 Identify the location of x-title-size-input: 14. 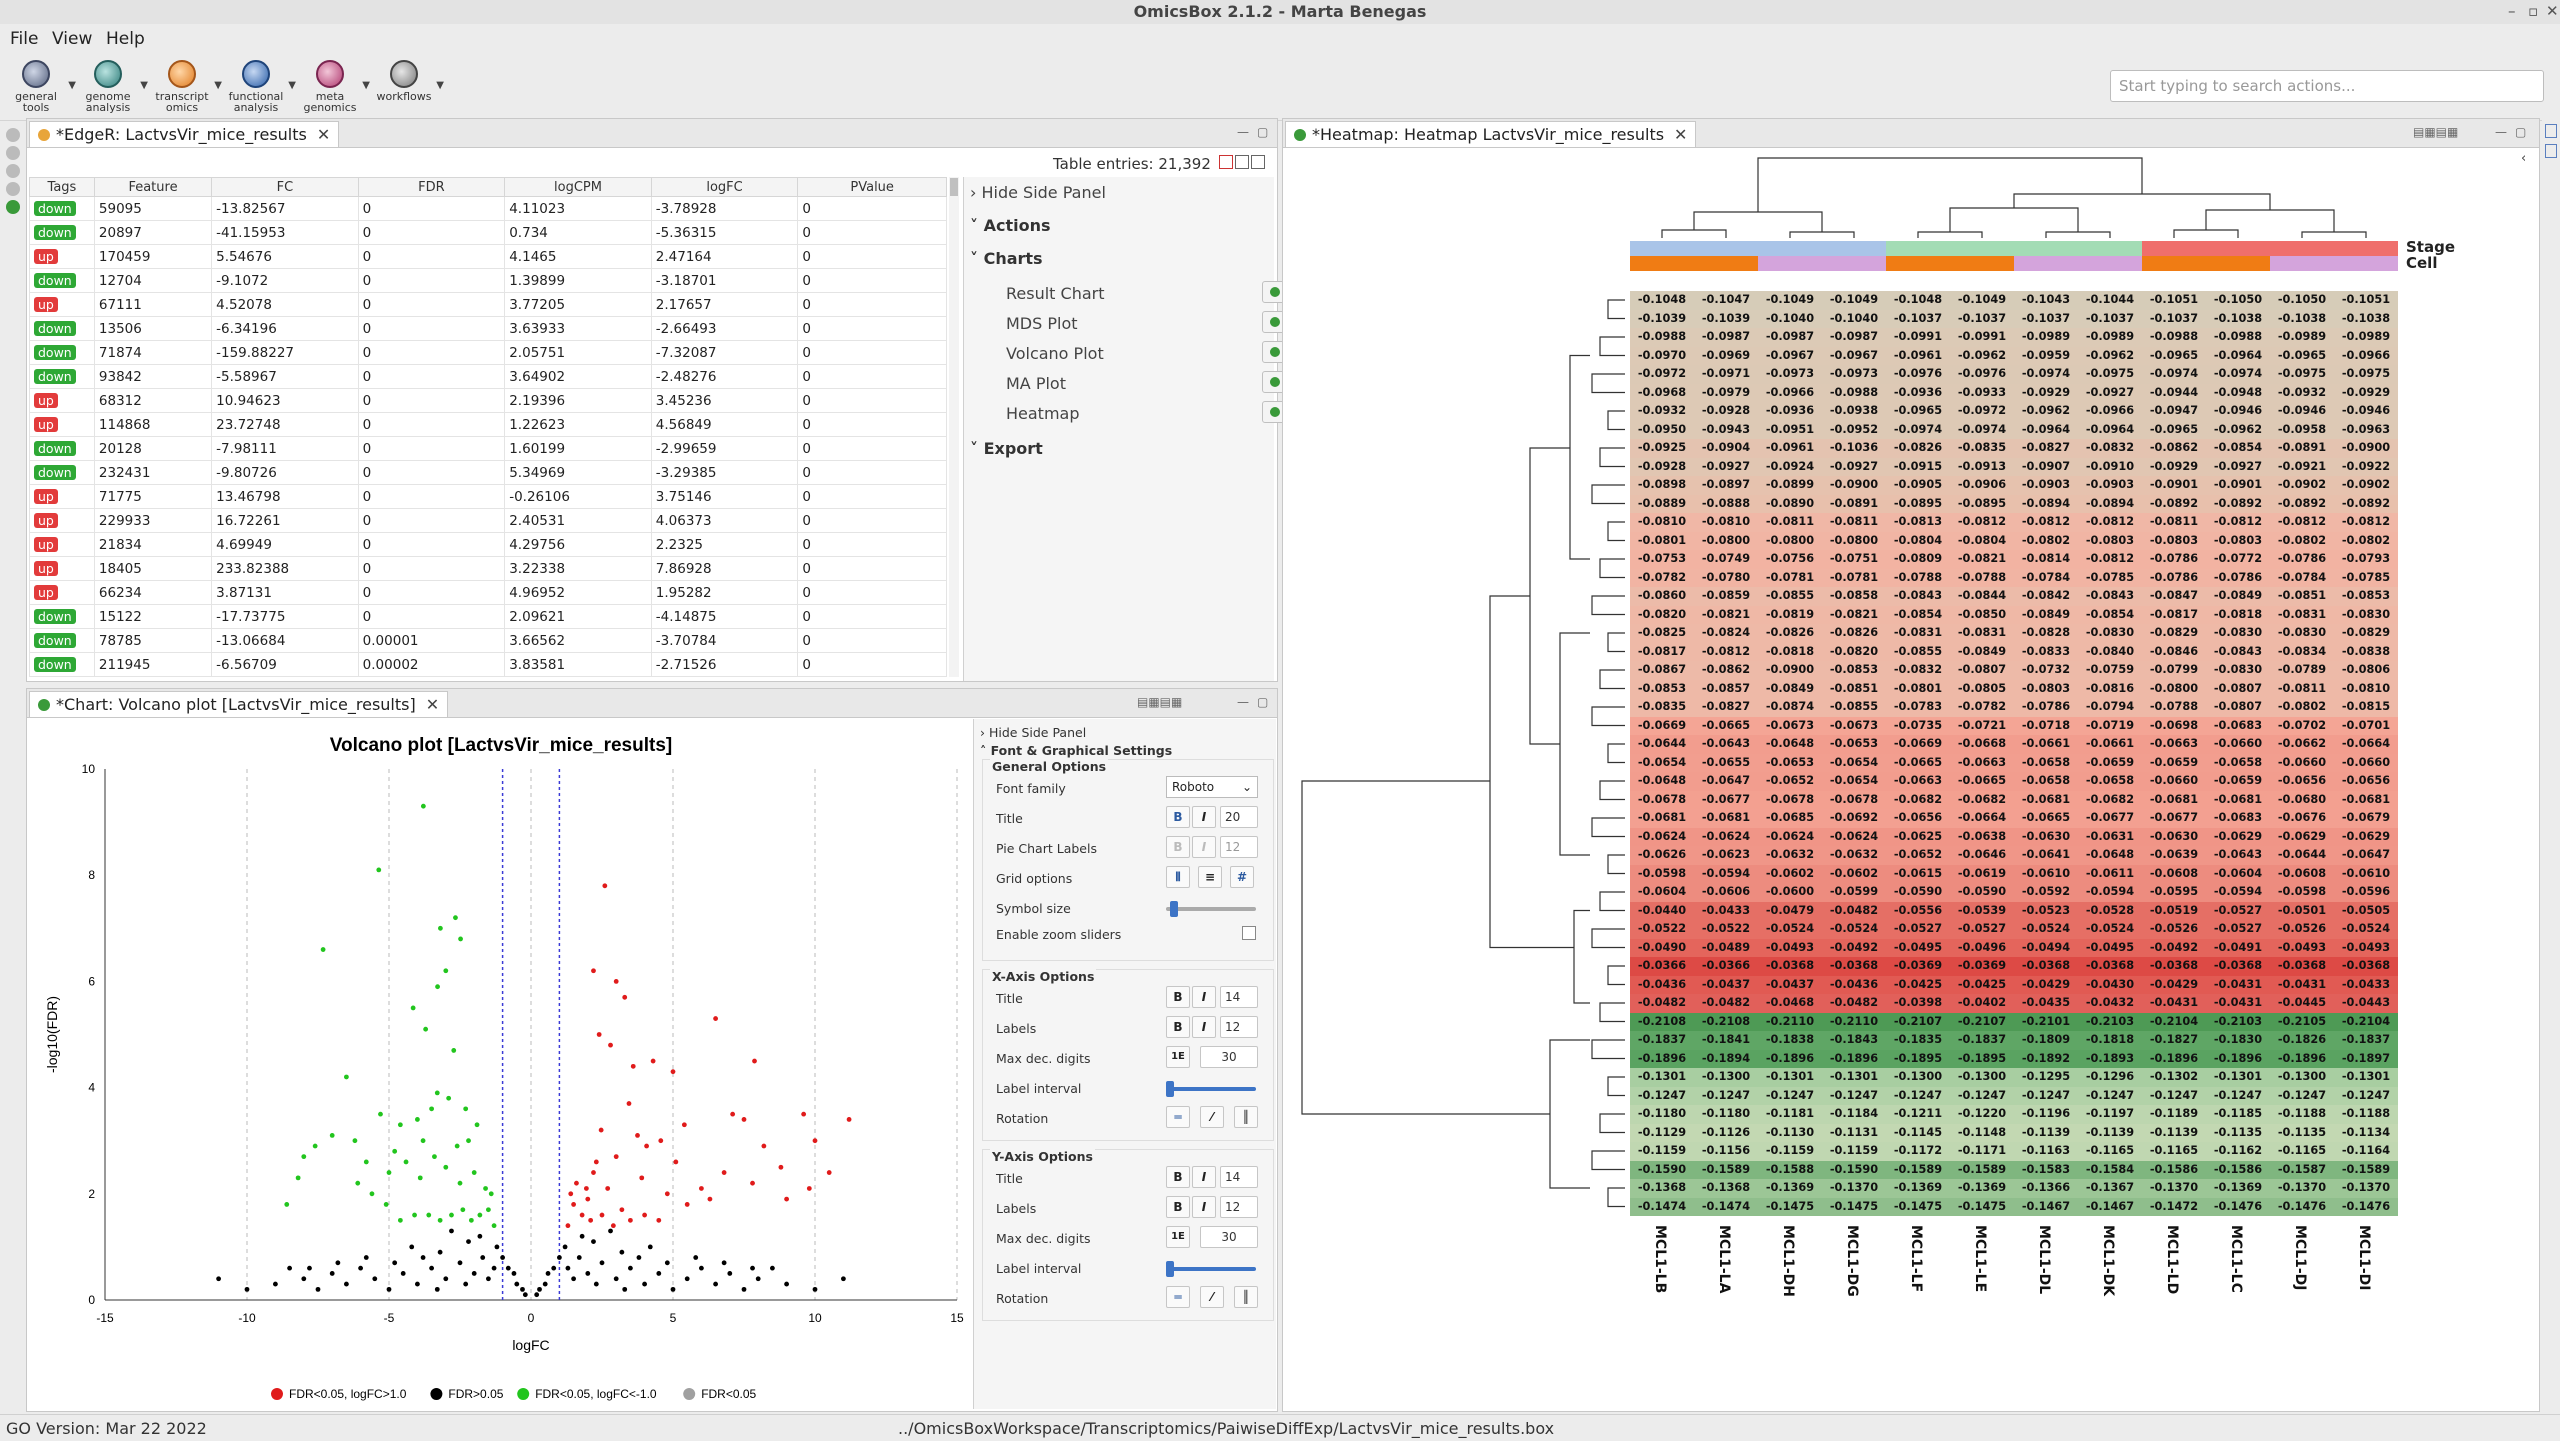
(1239, 997).